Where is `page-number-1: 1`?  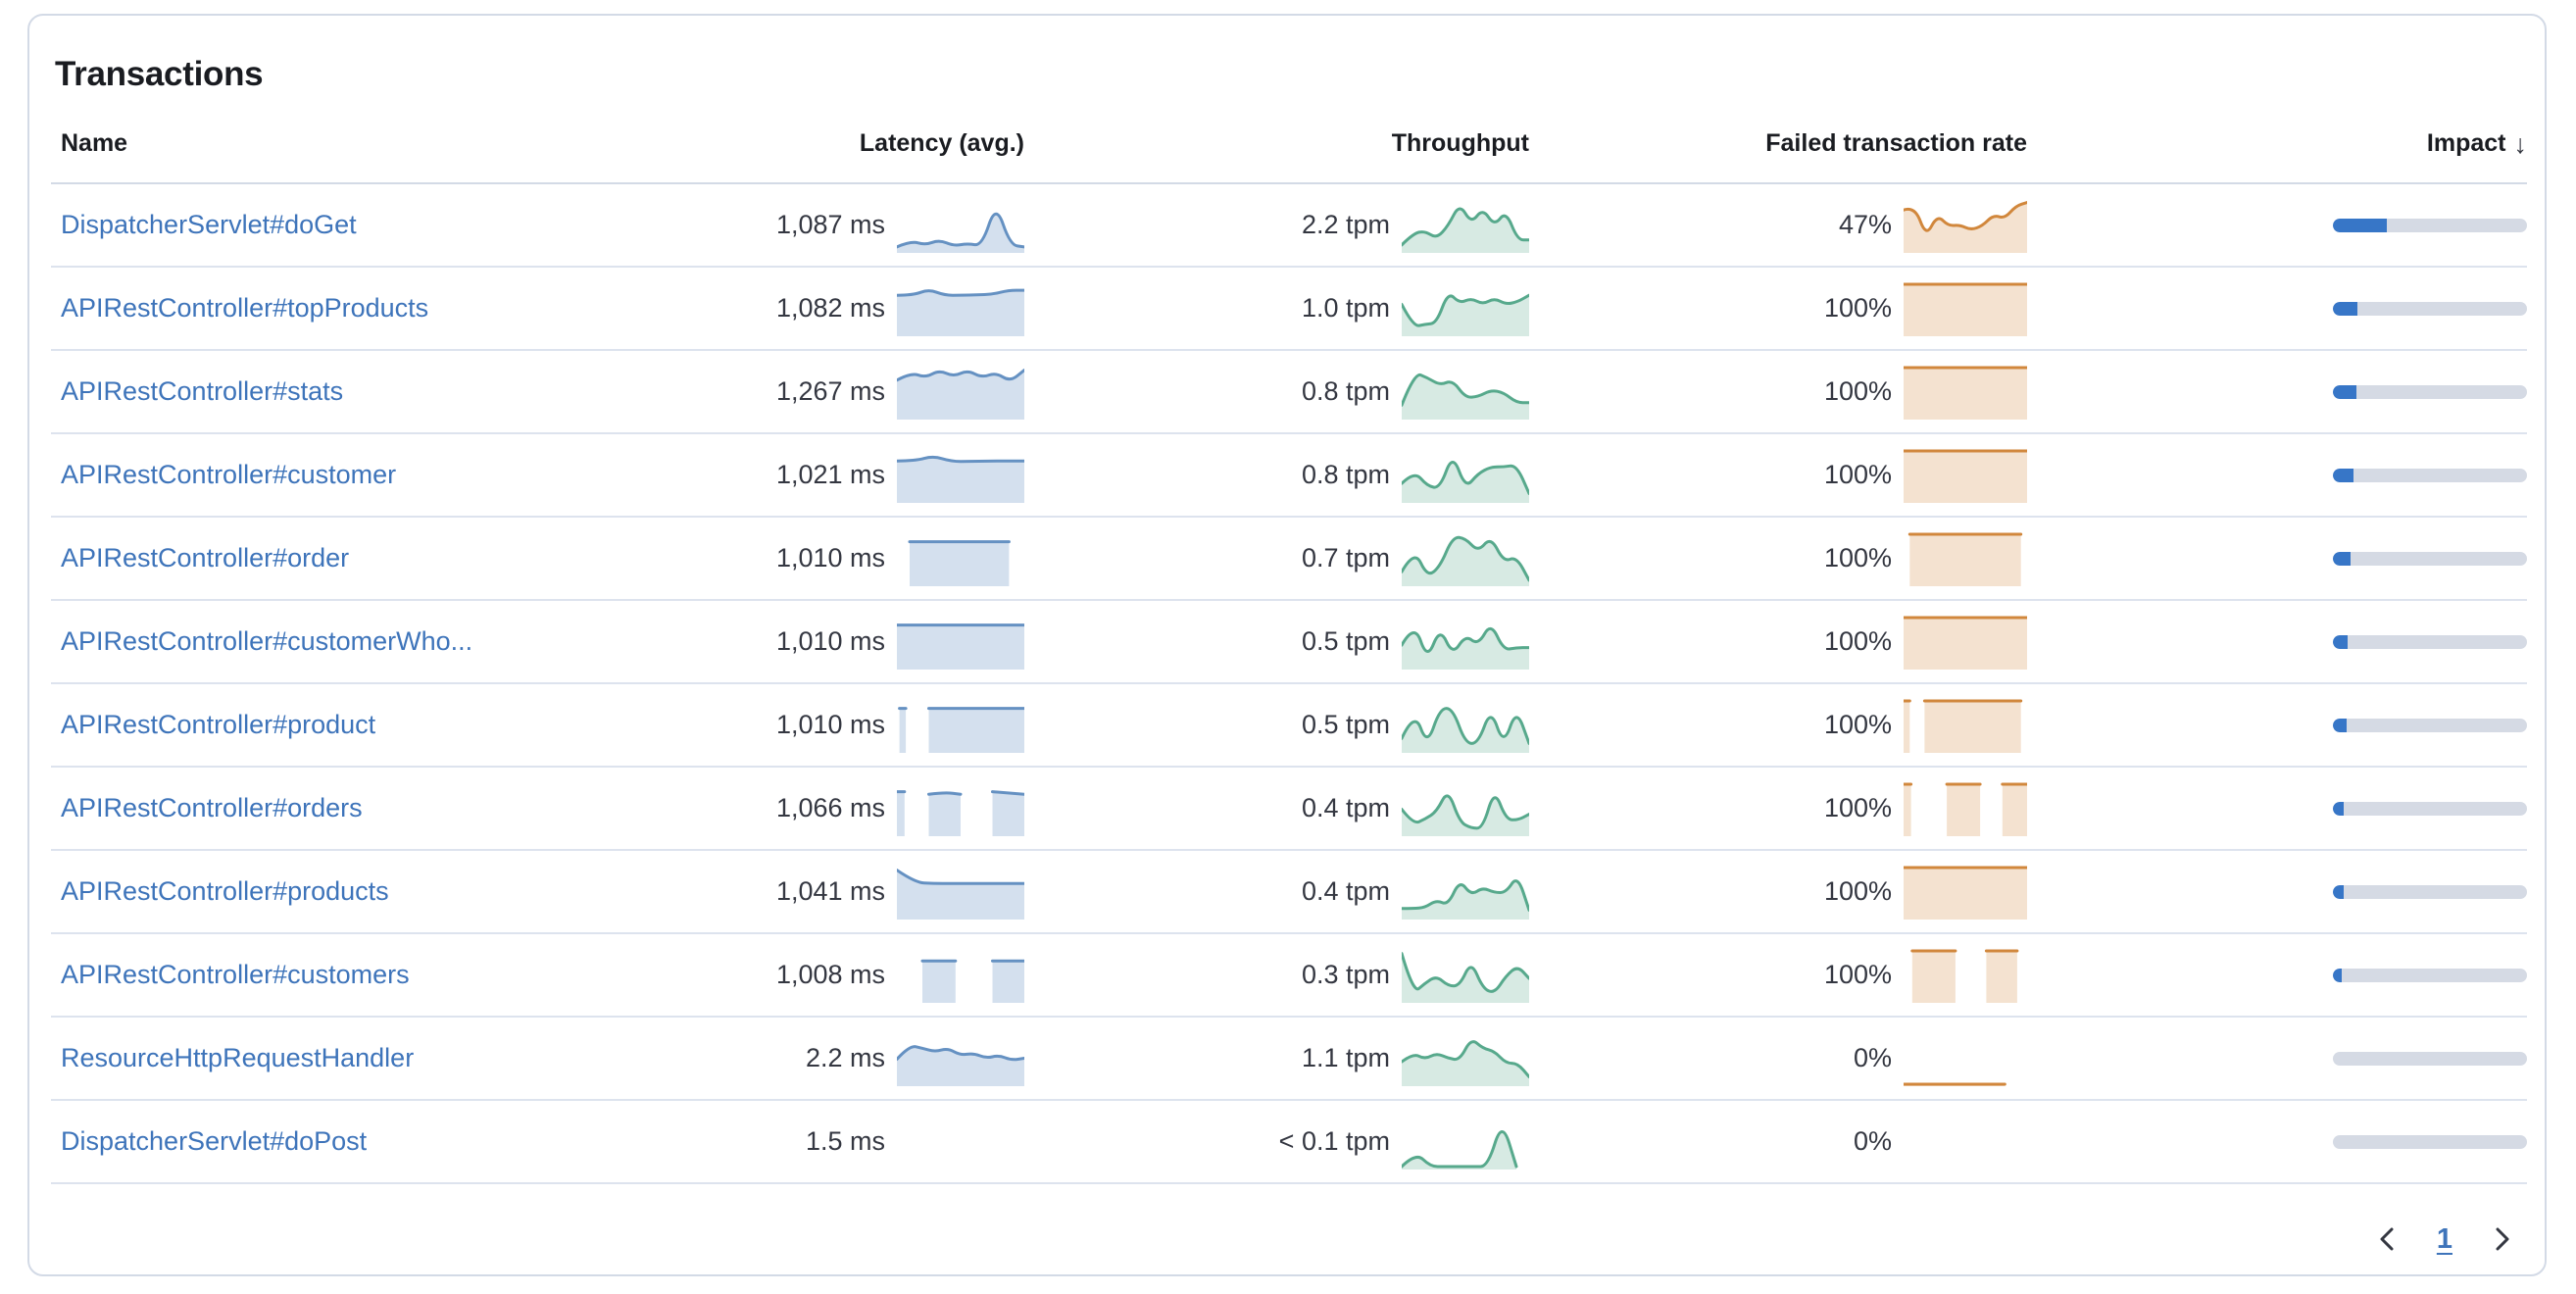 page-number-1: 1 is located at coordinates (2444, 1238).